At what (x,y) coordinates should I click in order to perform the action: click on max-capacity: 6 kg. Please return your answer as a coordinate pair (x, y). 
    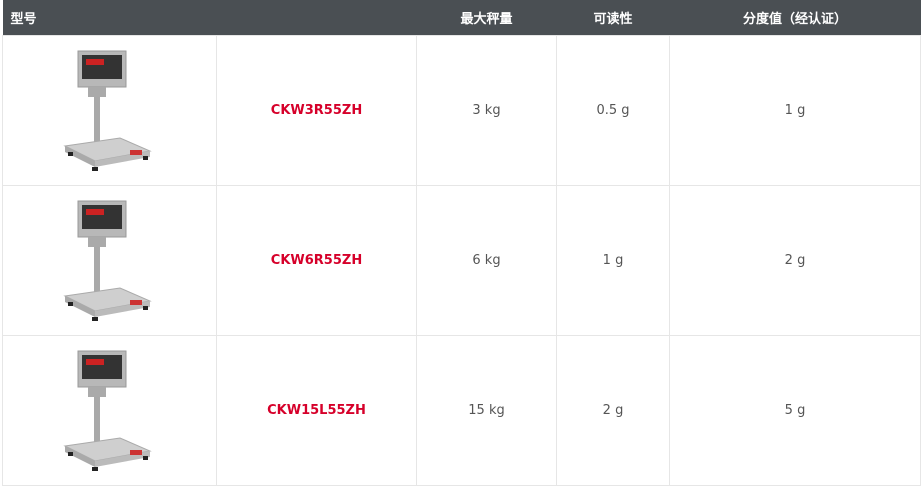
    Looking at the image, I should click on (486, 260).